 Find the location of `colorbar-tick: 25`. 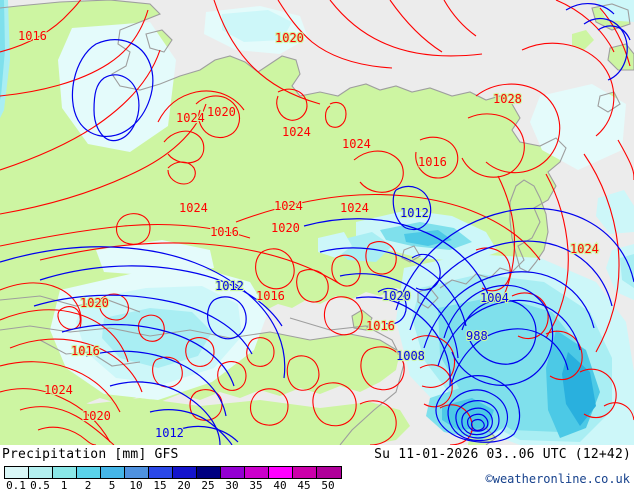

colorbar-tick: 25 is located at coordinates (208, 485).